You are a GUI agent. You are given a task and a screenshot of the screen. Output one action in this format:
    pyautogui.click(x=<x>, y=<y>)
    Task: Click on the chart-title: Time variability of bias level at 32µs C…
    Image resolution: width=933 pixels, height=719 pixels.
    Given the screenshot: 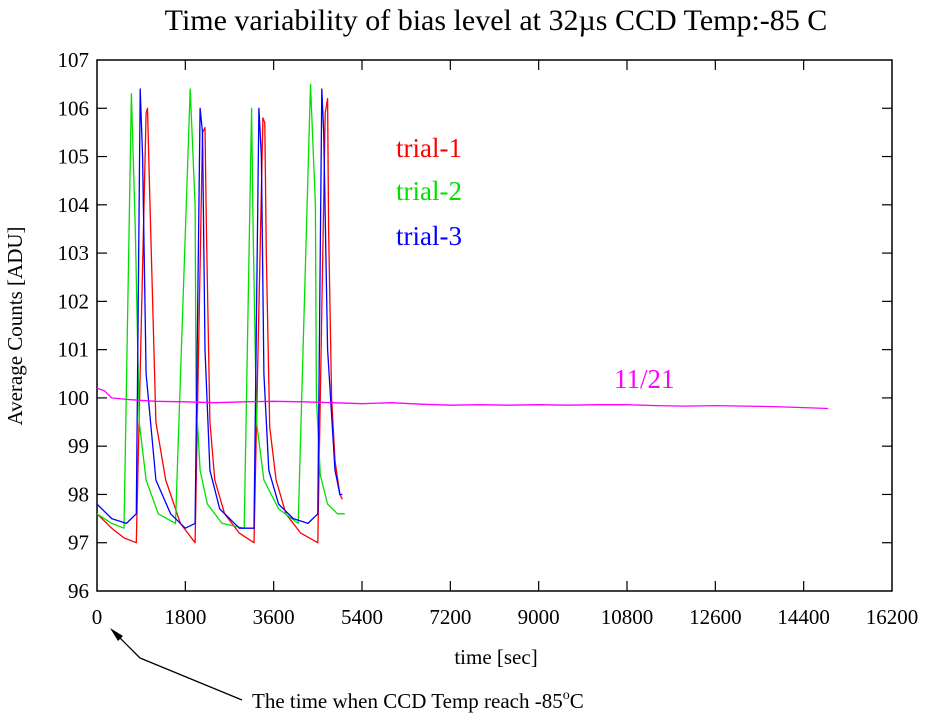 What is the action you would take?
    pyautogui.click(x=496, y=20)
    